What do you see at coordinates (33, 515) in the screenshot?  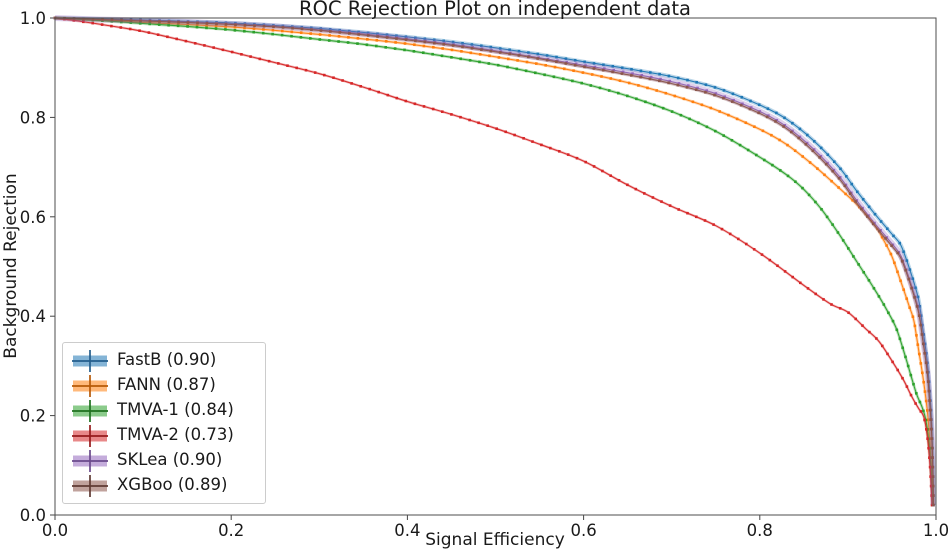 I see `y-tick-label: 0.0` at bounding box center [33, 515].